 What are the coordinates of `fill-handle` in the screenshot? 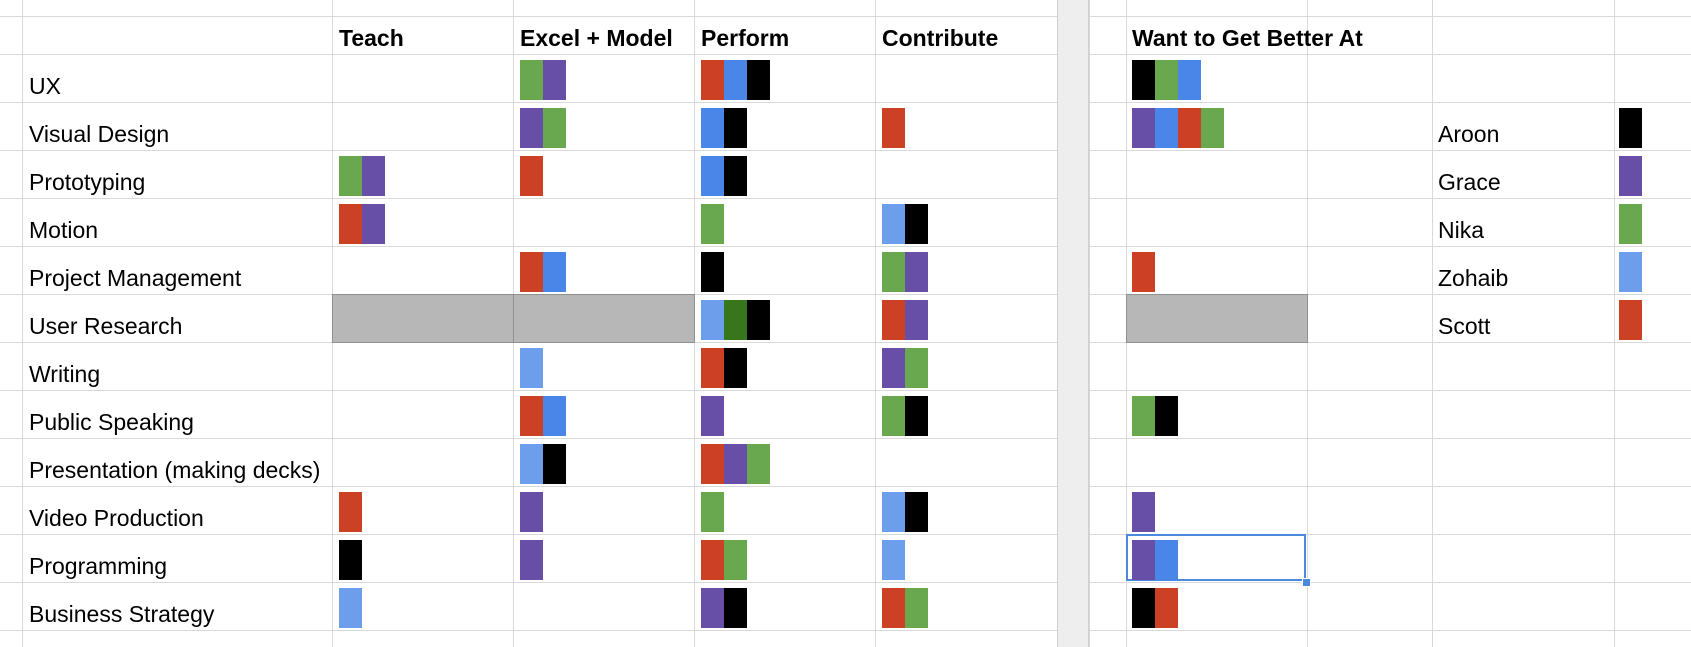 It's located at (1306, 582).